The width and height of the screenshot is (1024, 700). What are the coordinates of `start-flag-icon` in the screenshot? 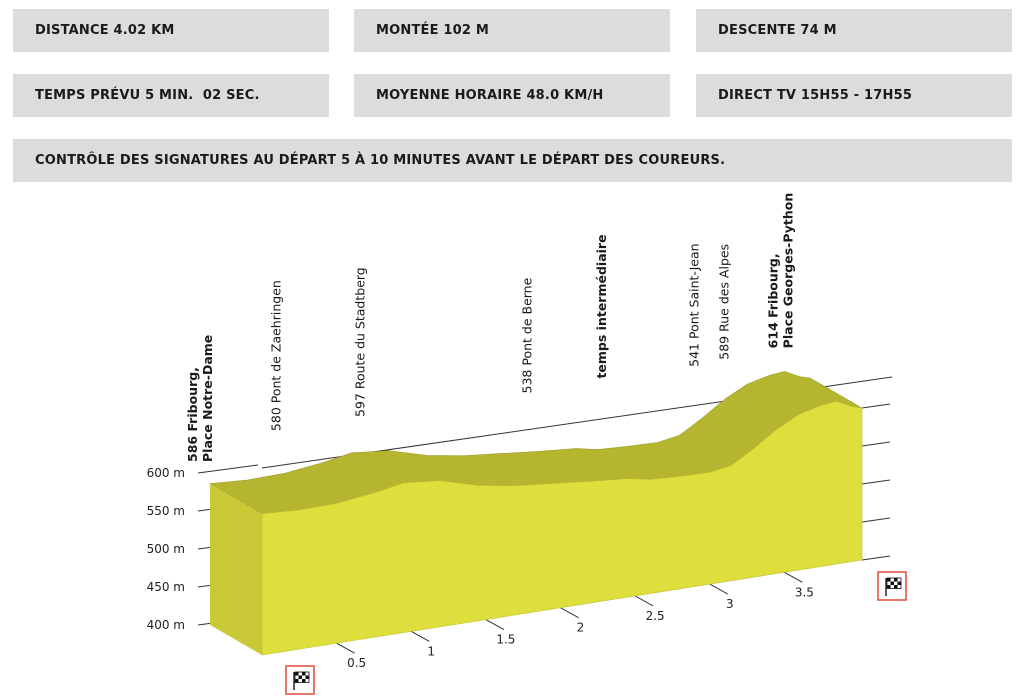 It's located at (300, 680).